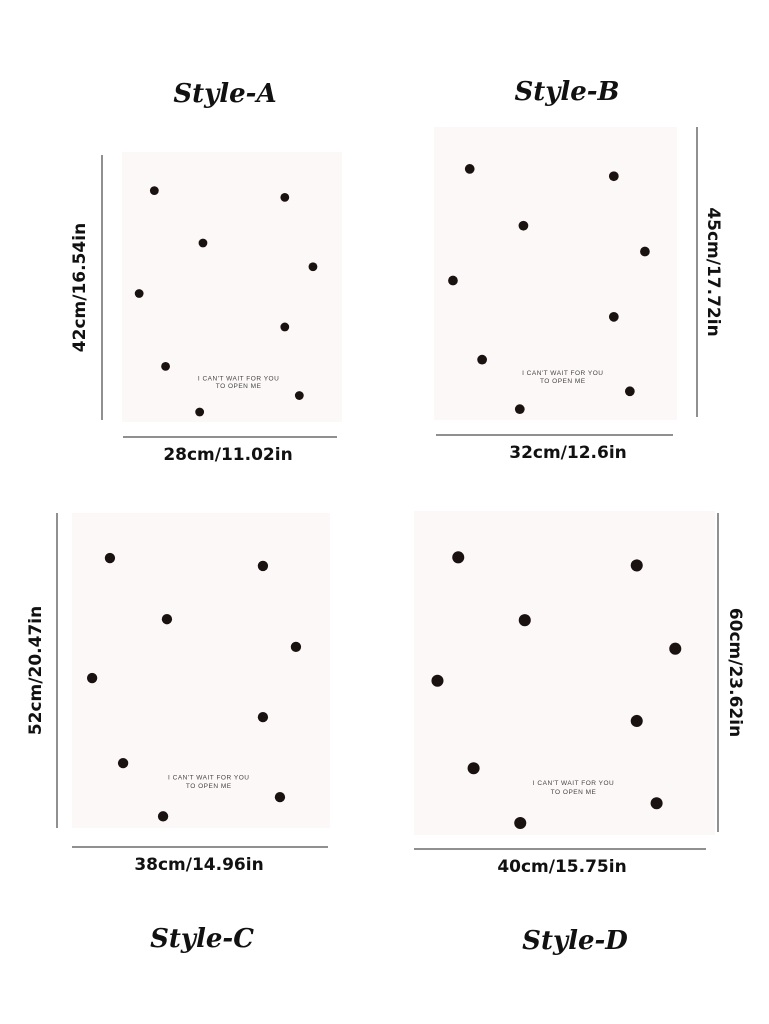 This screenshot has height=1024, width=769. What do you see at coordinates (227, 455) in the screenshot?
I see `width-label: 28cm/11.02in` at bounding box center [227, 455].